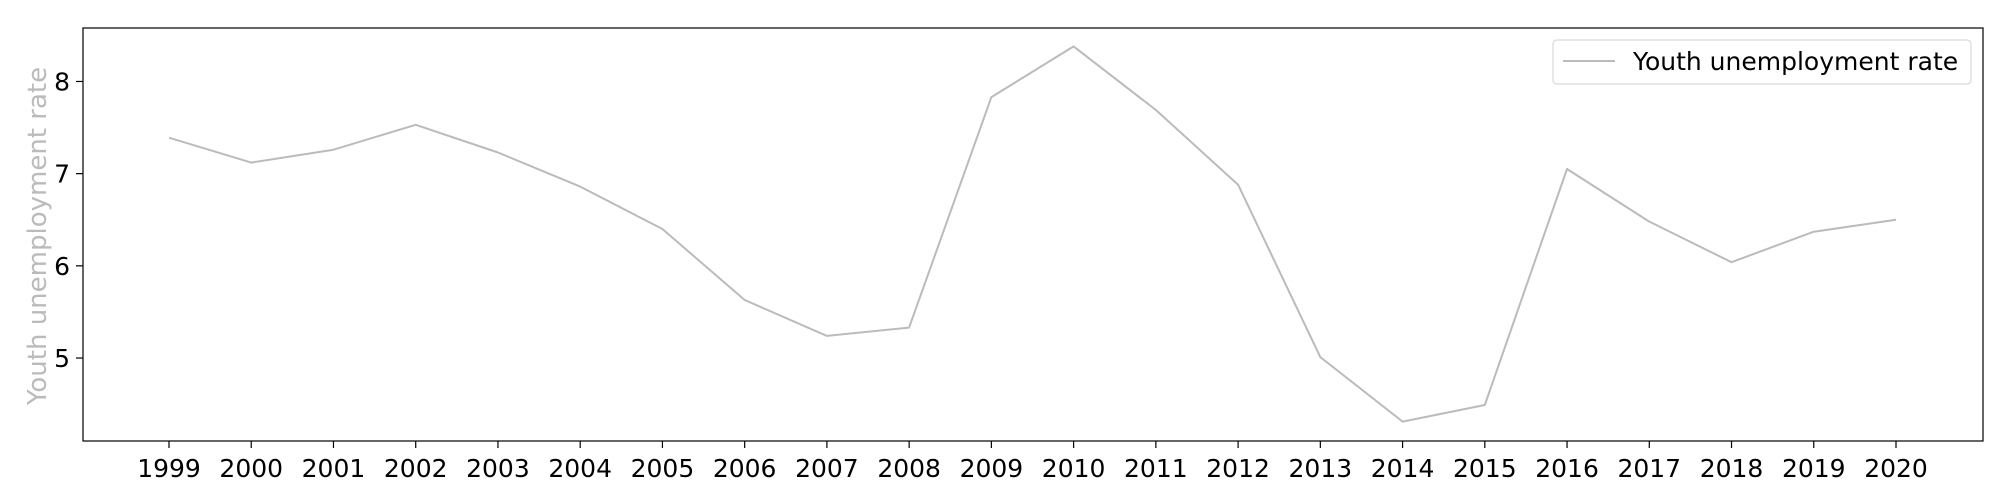 Image resolution: width=2000 pixels, height=504 pixels. What do you see at coordinates (1732, 468) in the screenshot?
I see `x-tick-label: 2018` at bounding box center [1732, 468].